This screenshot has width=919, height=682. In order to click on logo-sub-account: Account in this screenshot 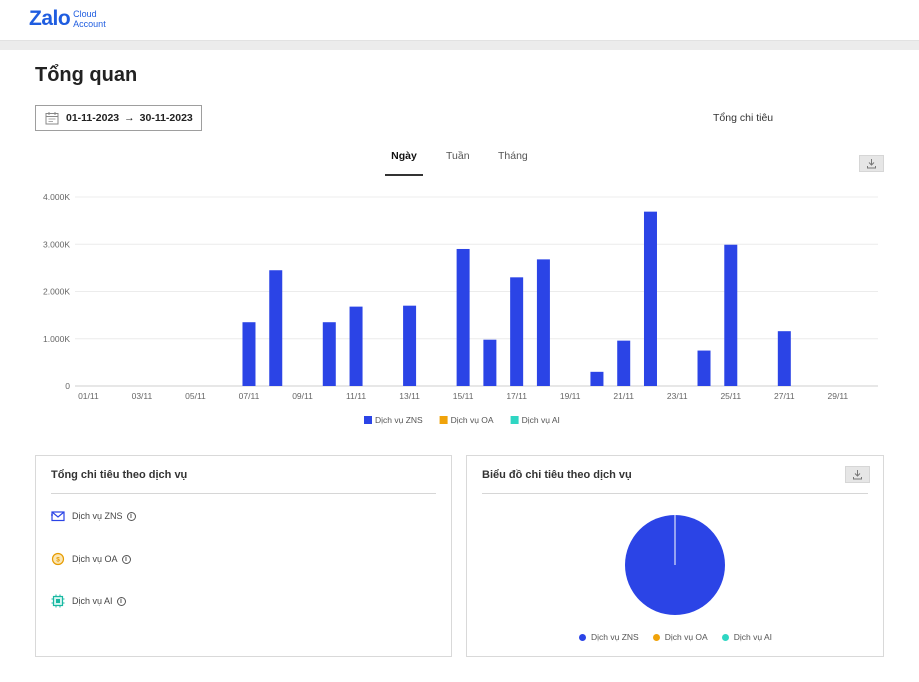, I will do `click(89, 24)`.